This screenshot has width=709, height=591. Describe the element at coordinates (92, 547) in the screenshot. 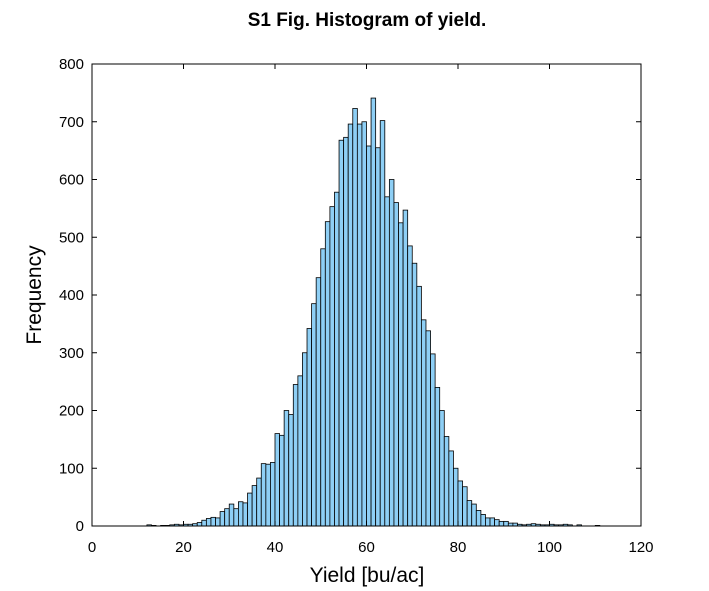

I see `x-tick-label: 0` at that location.